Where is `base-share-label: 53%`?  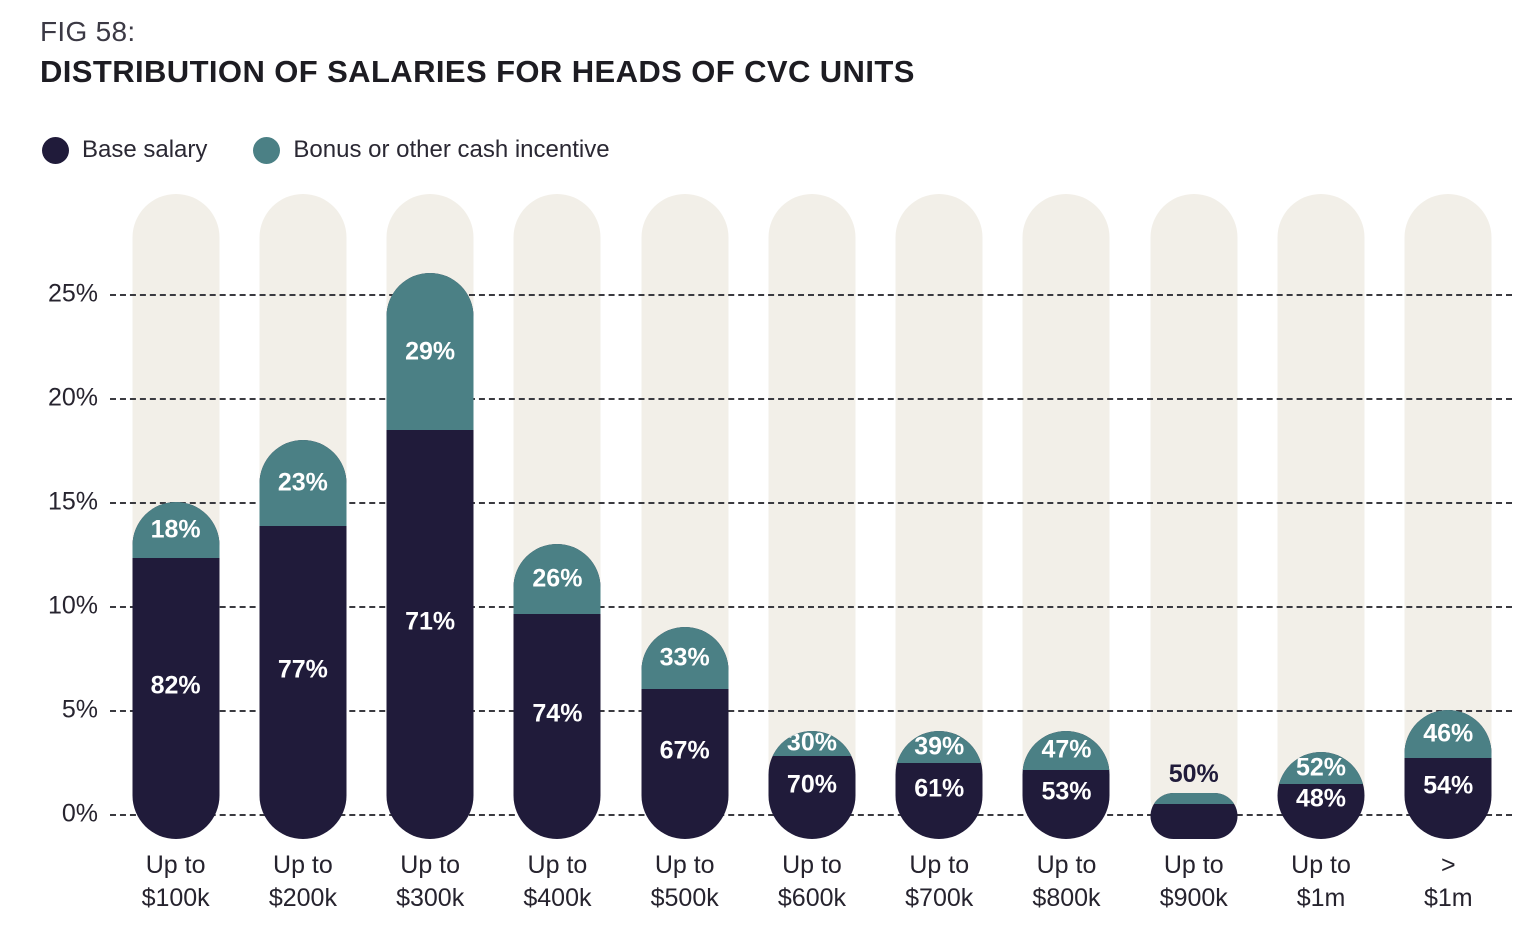 base-share-label: 53% is located at coordinates (1066, 791).